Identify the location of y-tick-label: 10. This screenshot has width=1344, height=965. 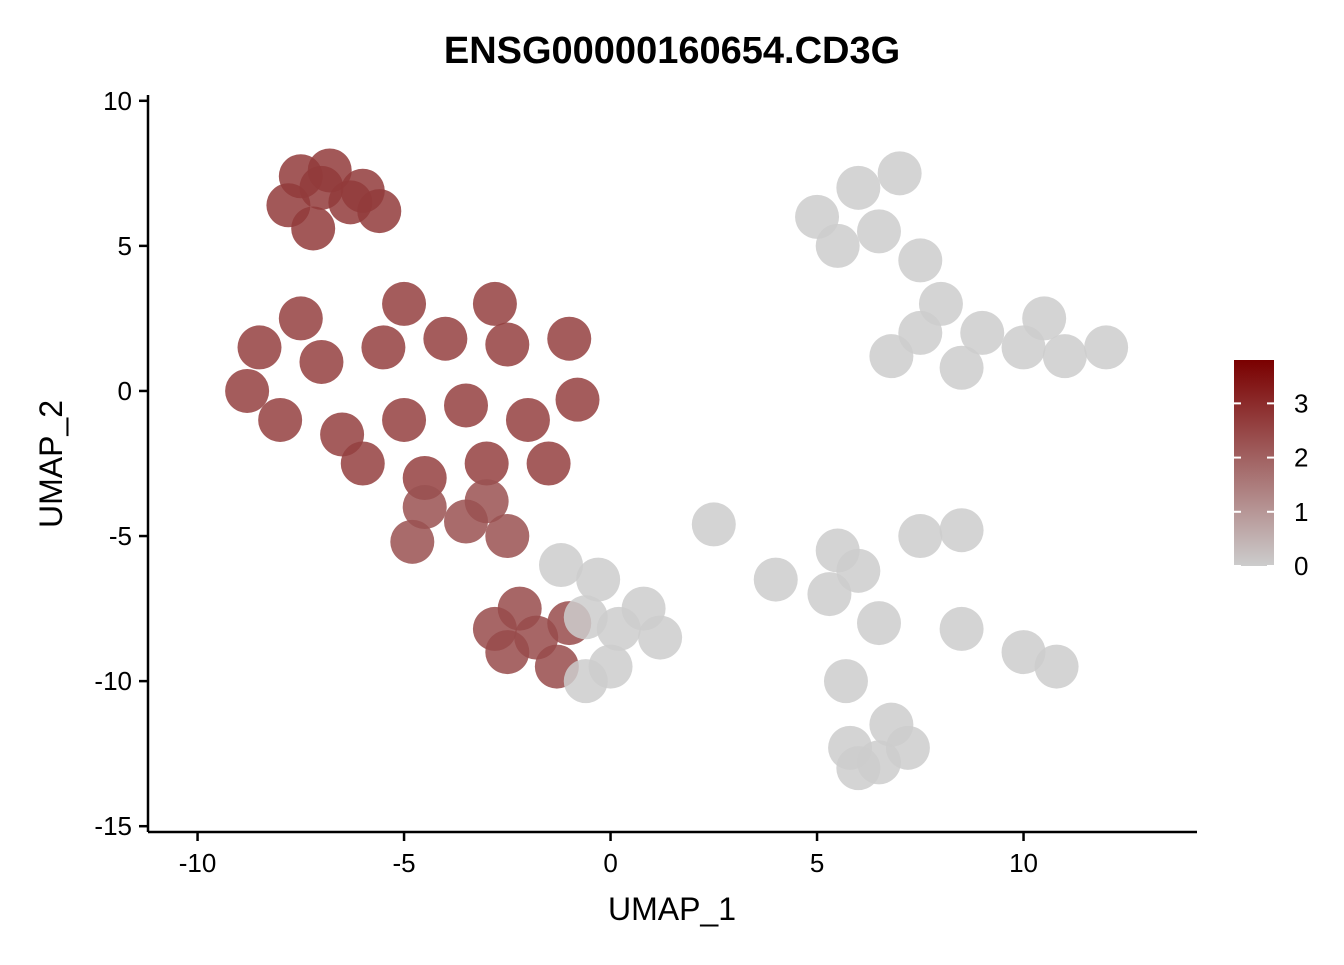
(117, 101).